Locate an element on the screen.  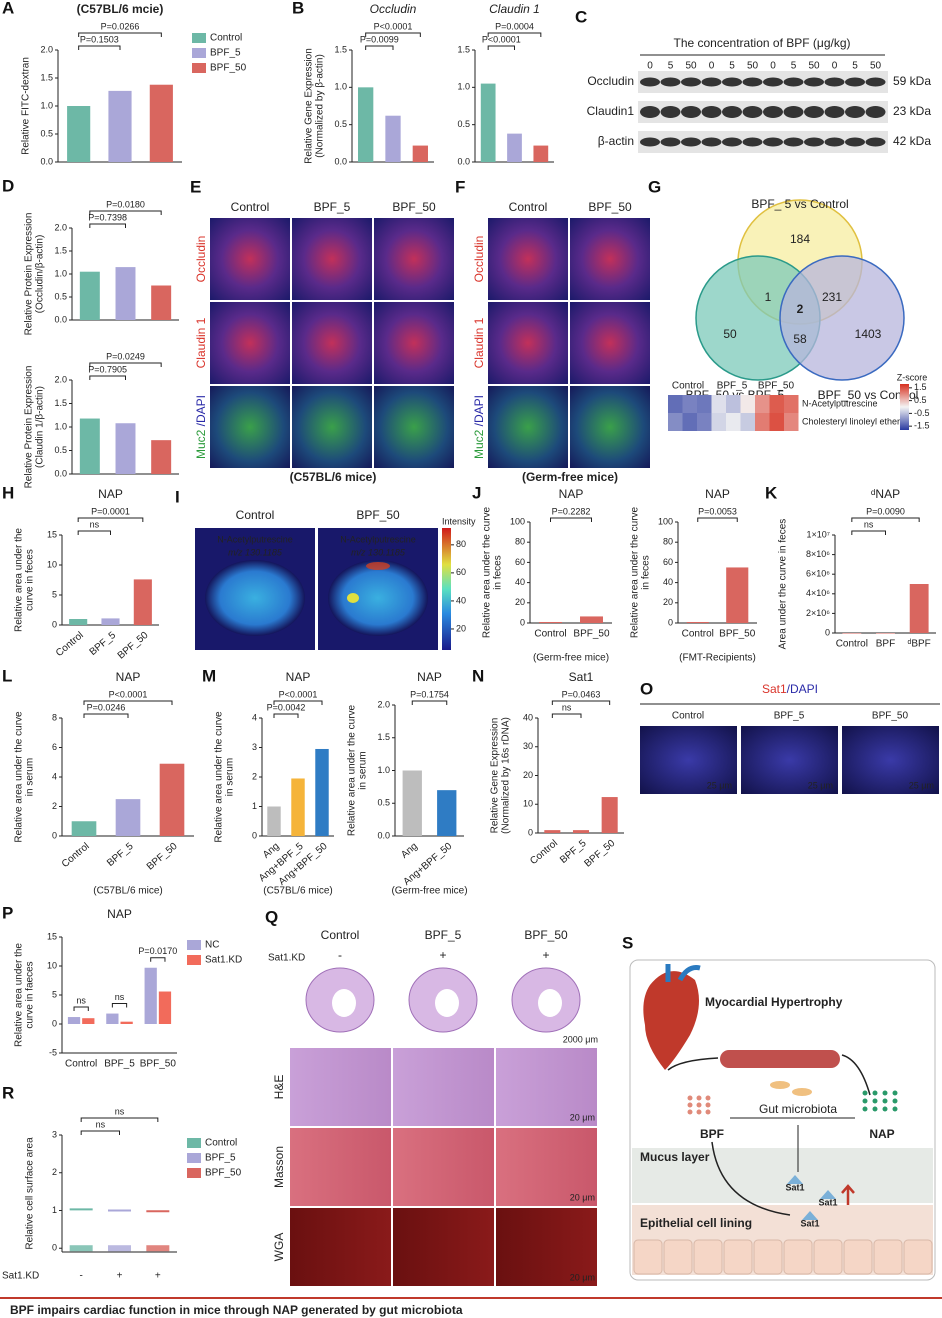
group-note: (C57BL/6 mice) is located at coordinates (333, 477).